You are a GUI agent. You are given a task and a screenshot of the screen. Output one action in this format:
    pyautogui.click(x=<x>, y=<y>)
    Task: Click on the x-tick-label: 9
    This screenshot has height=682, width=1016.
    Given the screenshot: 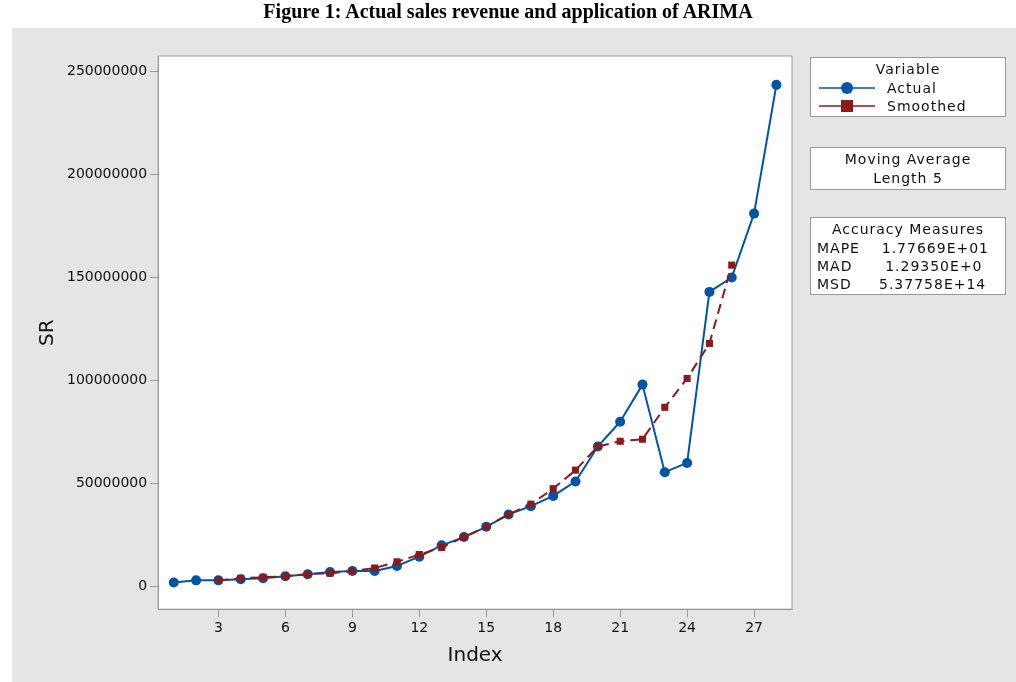 What is the action you would take?
    pyautogui.click(x=352, y=627)
    